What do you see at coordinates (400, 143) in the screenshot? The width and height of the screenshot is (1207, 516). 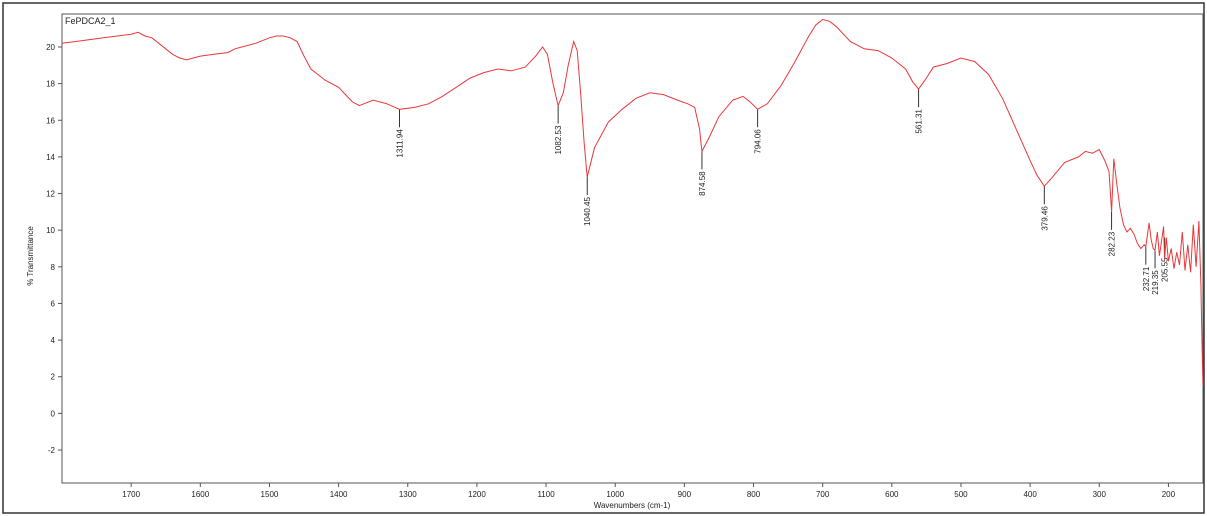 I see `peak-label: 1311.94` at bounding box center [400, 143].